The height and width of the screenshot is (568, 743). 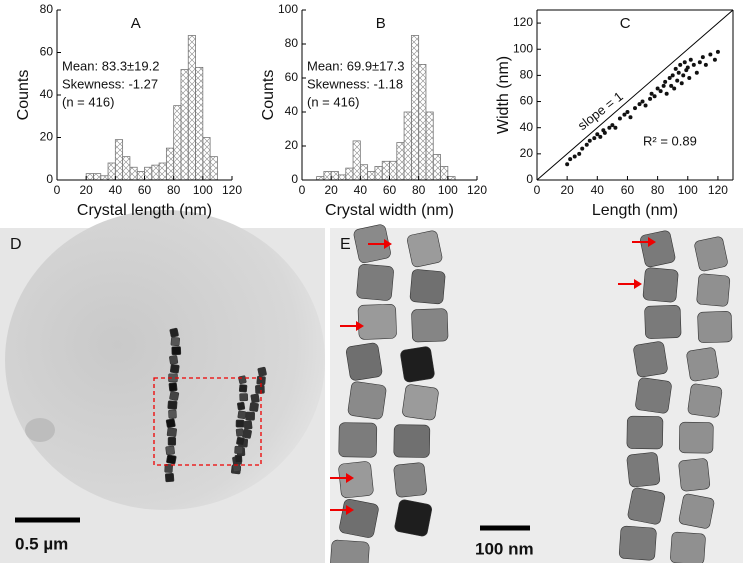 What do you see at coordinates (389, 210) in the screenshot?
I see `x-axis-label: Crystal width (nm)` at bounding box center [389, 210].